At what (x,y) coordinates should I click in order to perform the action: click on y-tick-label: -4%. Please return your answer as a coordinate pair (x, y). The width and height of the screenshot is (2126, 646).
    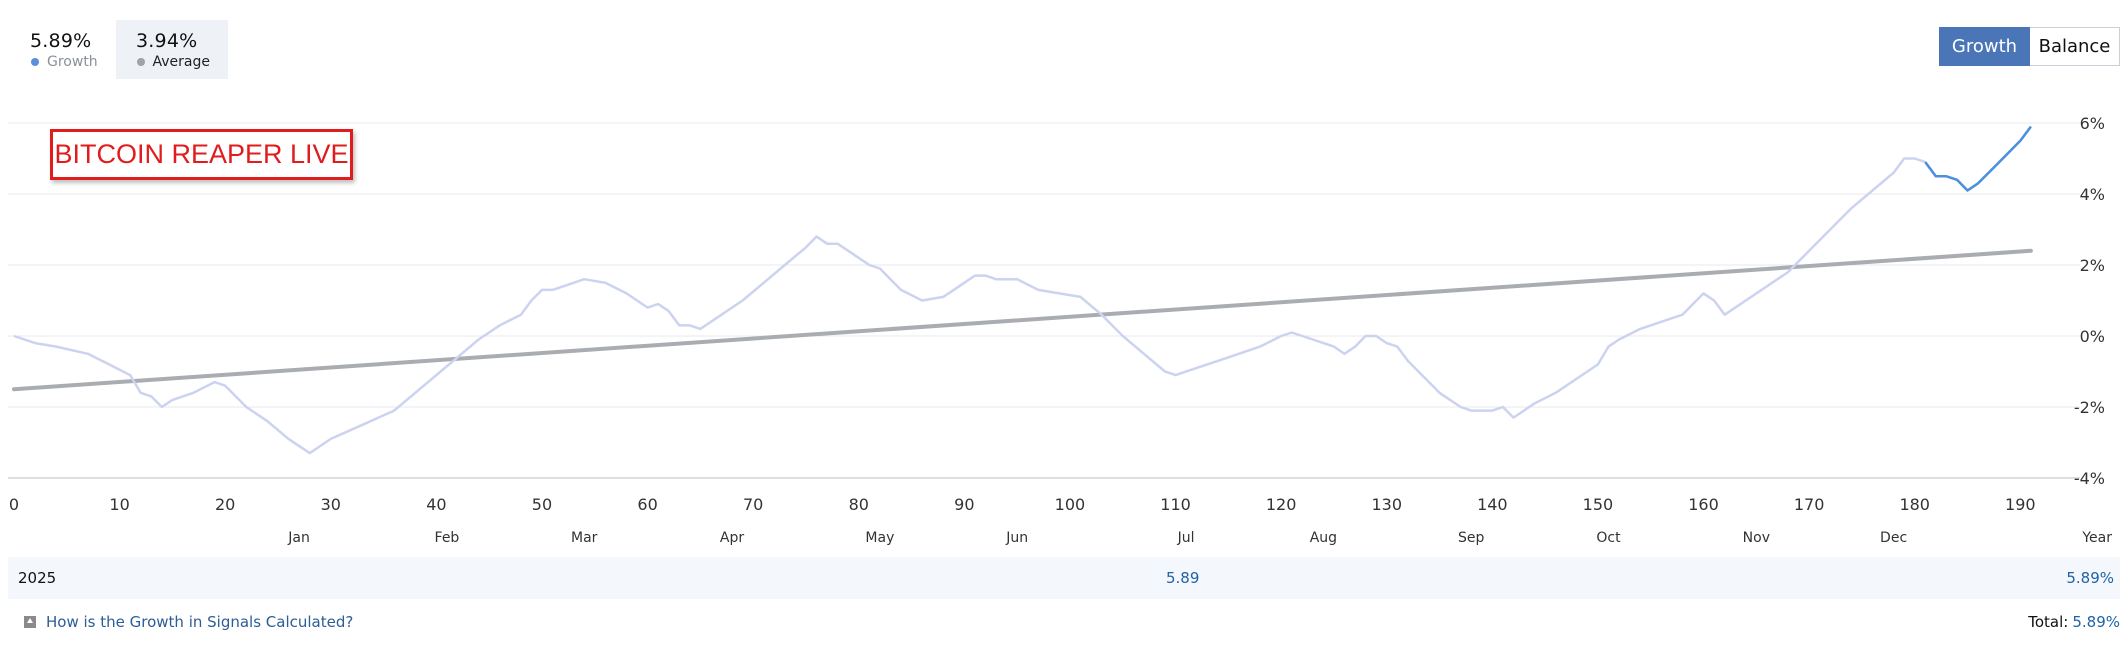
    Looking at the image, I should click on (2089, 478).